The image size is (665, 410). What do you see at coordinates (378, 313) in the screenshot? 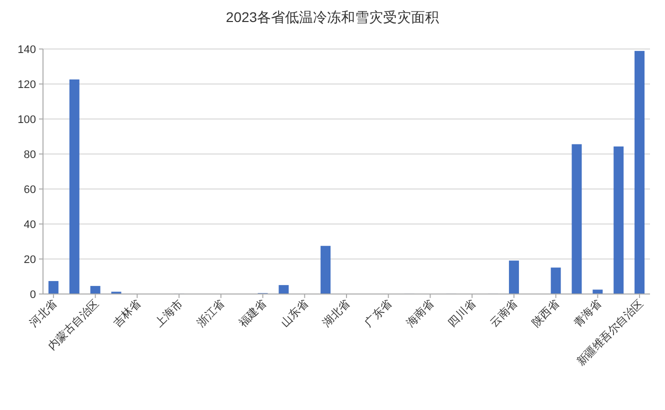
I see `x-tick-label: 广东省` at bounding box center [378, 313].